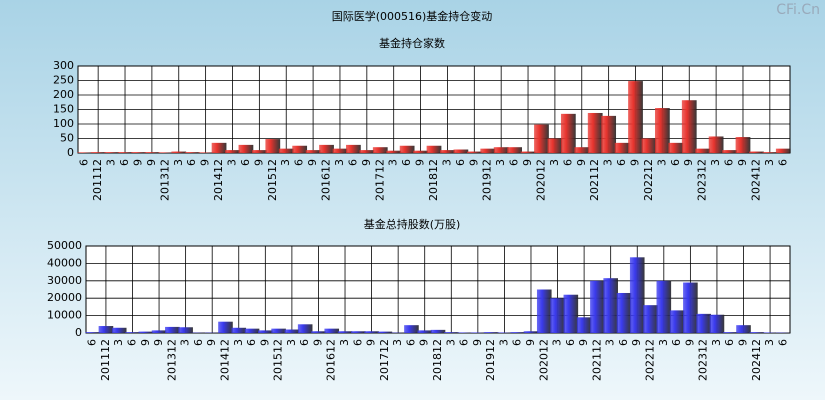  Describe the element at coordinates (63, 94) in the screenshot. I see `y-tick-label: 200` at that location.